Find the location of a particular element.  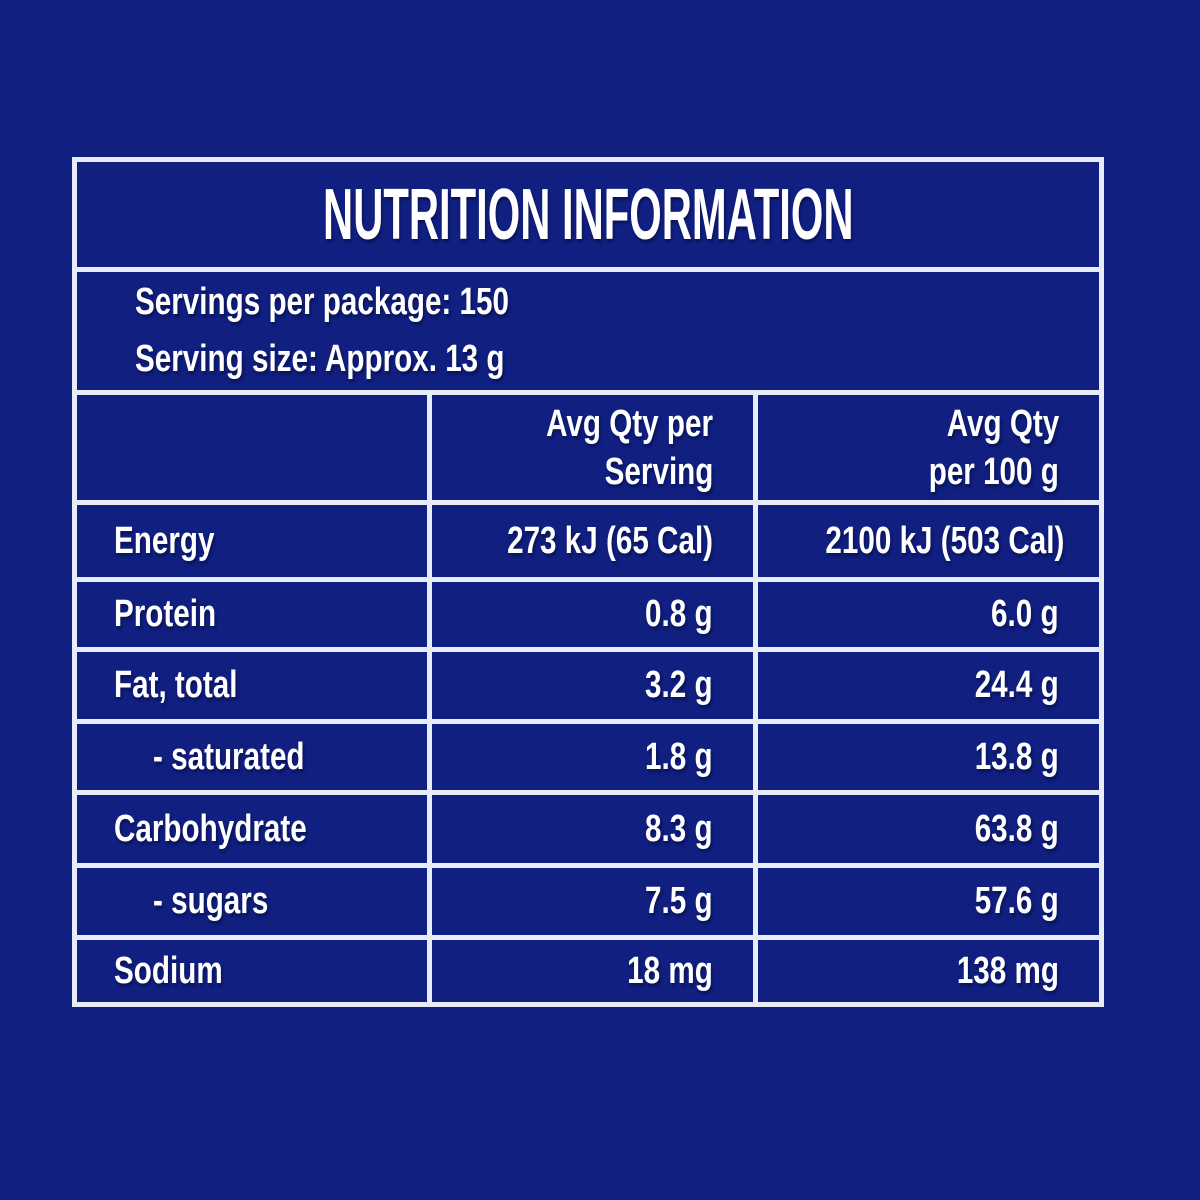

header-per-serving-line1: Avg Qty per is located at coordinates (629, 423).